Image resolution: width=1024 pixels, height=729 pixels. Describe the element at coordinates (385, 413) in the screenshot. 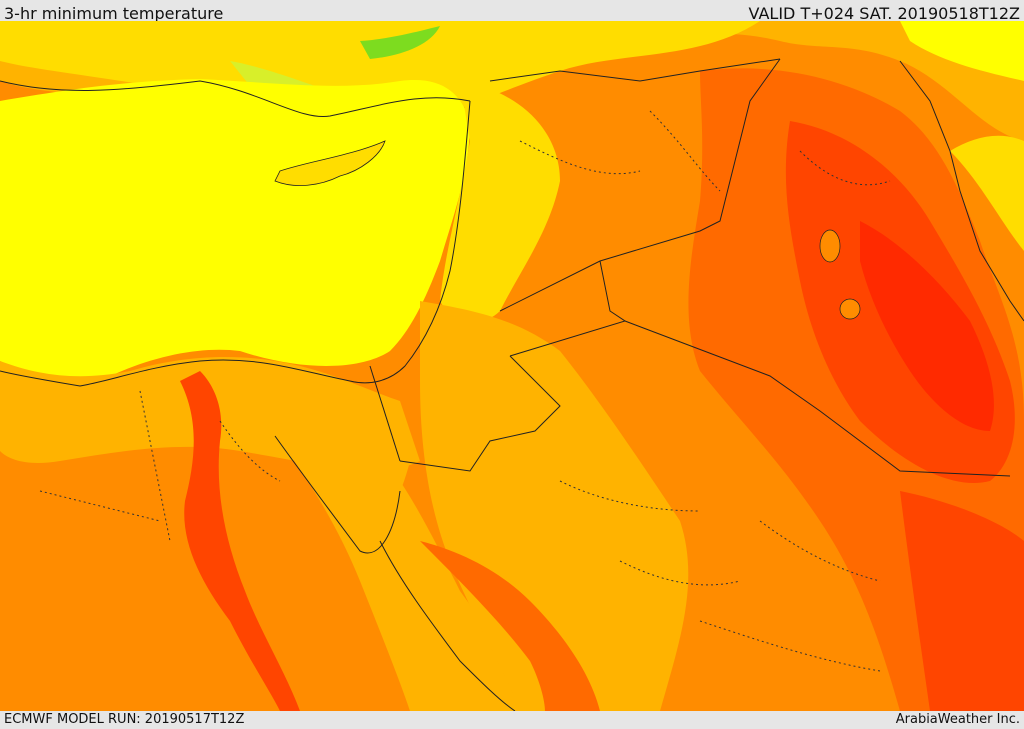

I see `border-egypt-israel` at that location.